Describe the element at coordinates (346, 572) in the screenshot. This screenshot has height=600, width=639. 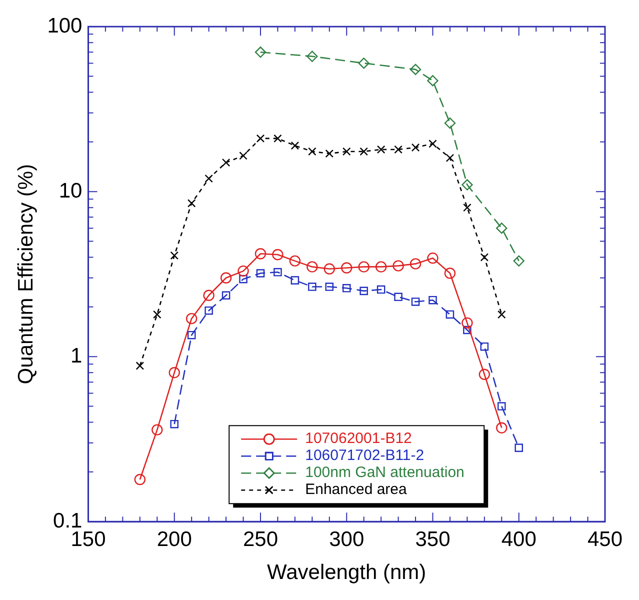
I see `x-axis-title: Wavelength (nm)` at that location.